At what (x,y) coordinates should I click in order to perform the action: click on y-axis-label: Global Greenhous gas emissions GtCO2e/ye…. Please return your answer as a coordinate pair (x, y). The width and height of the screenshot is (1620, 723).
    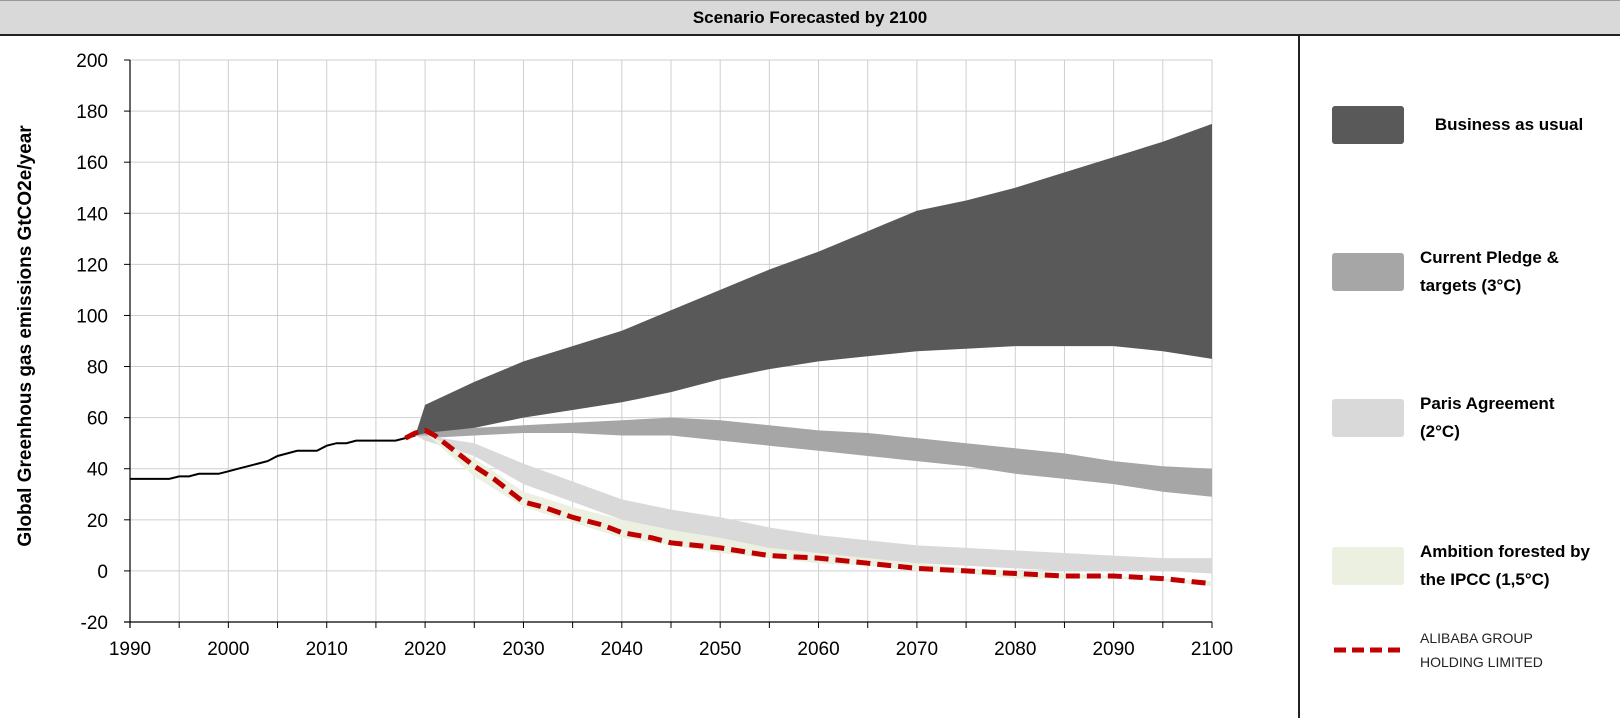
    Looking at the image, I should click on (25, 336).